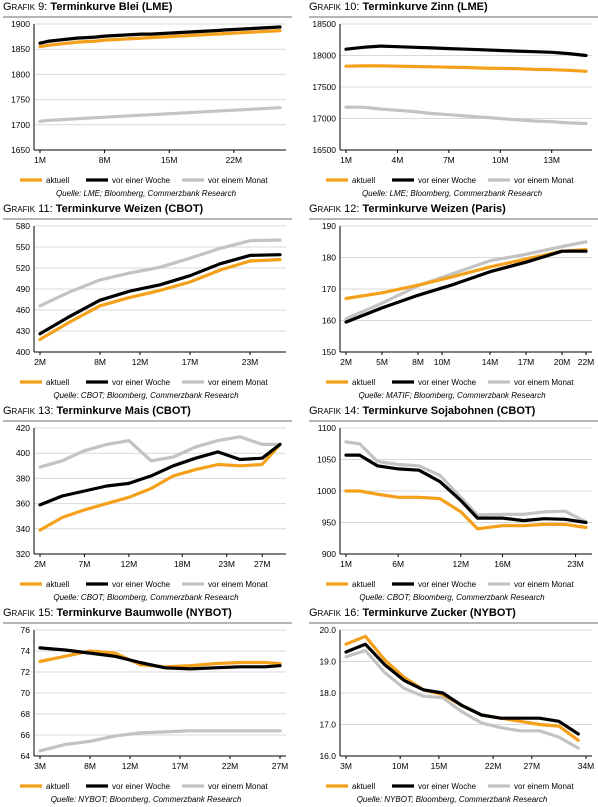 This screenshot has height=807, width=598. I want to click on x-tick-label: 5M, so click(382, 362).